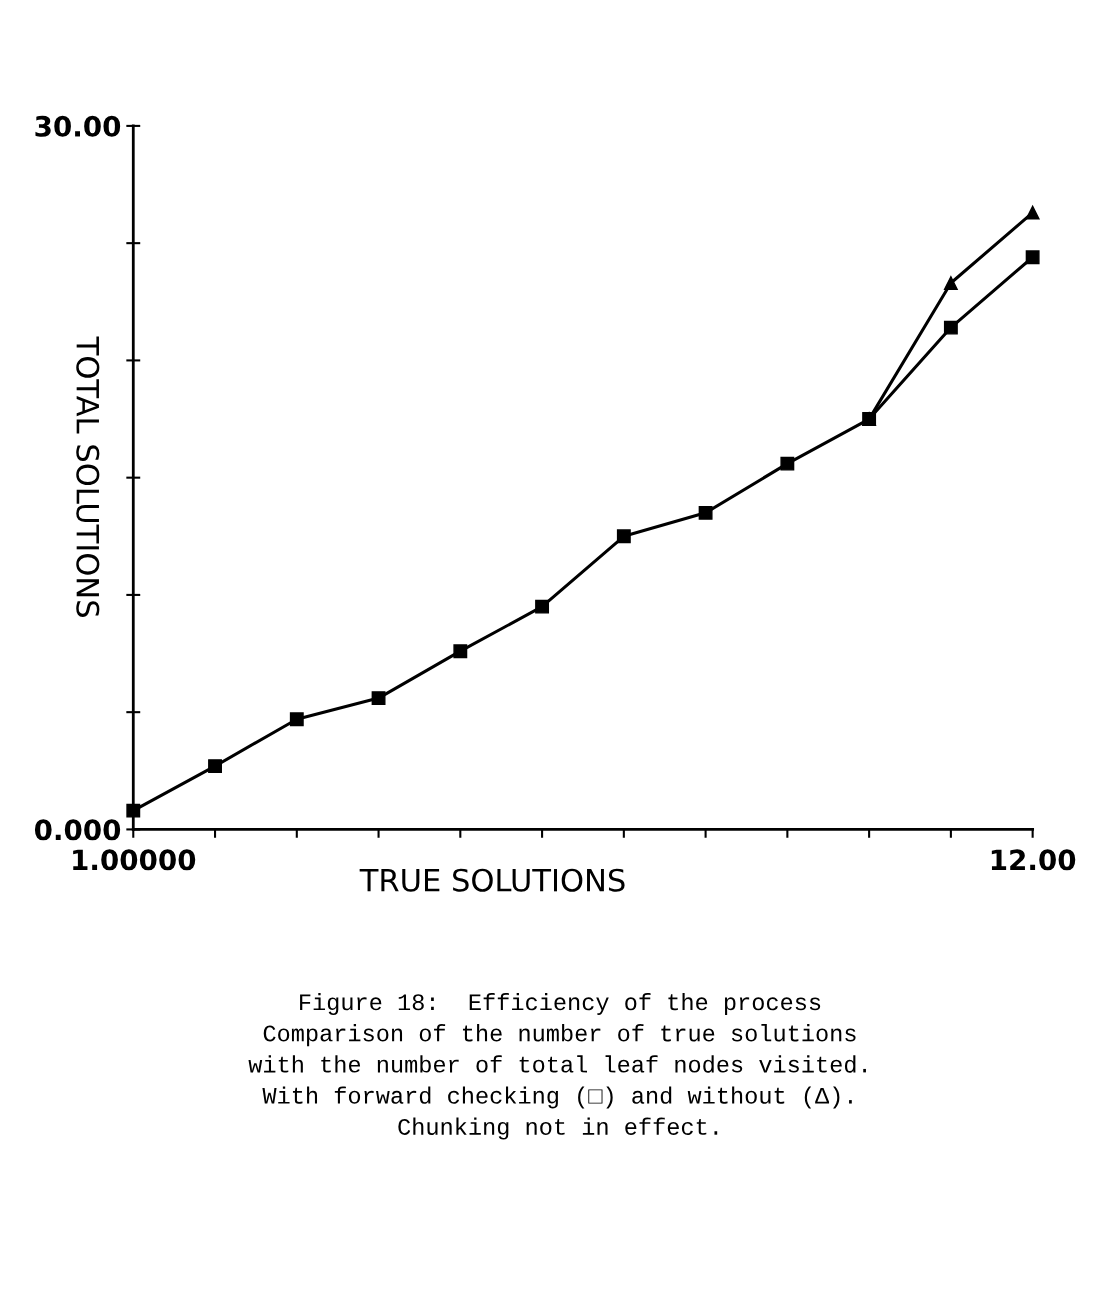 The image size is (1120, 1298). I want to click on y-tick-label: 30.00, so click(78, 126).